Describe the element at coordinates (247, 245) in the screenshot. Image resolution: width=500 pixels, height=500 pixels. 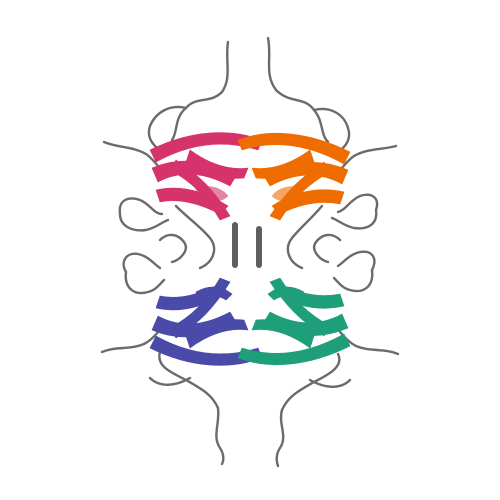
I see `central-helices` at that location.